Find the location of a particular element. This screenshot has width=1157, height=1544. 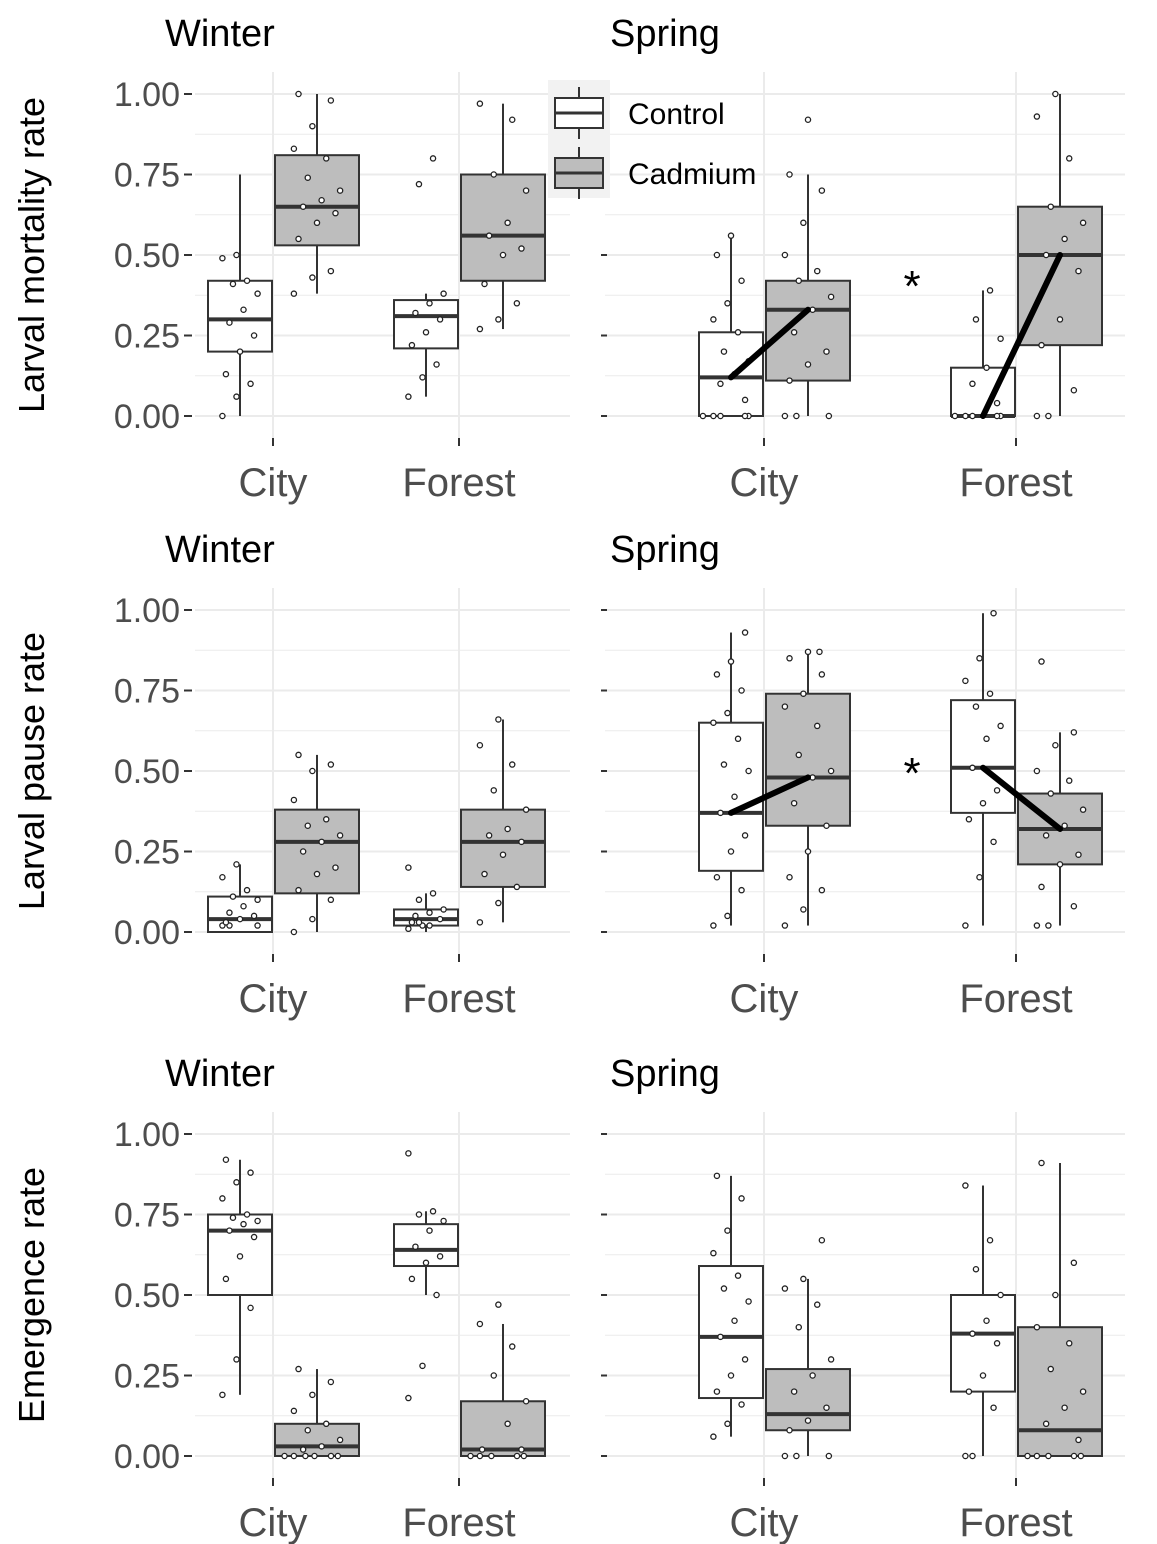

box-city-control is located at coordinates (240, 297).